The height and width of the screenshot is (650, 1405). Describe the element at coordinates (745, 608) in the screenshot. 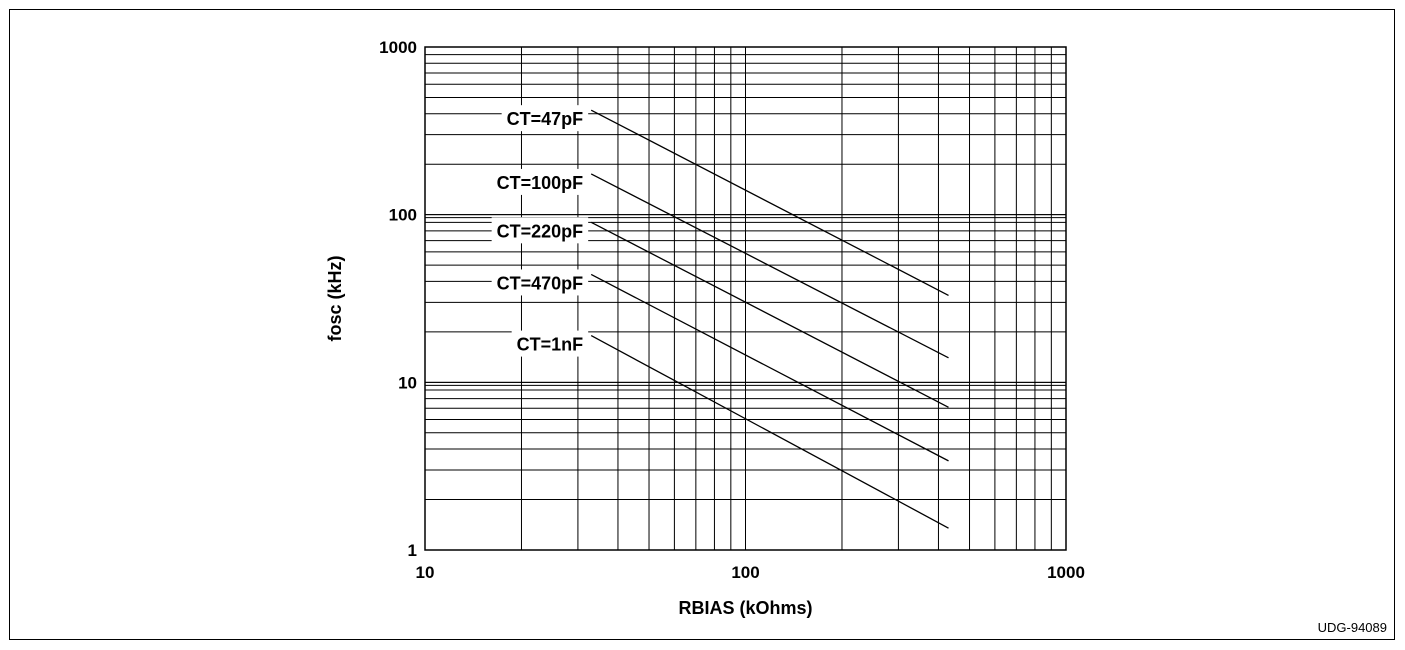

I see `x-axis-label: RBIAS (kOhms)` at that location.